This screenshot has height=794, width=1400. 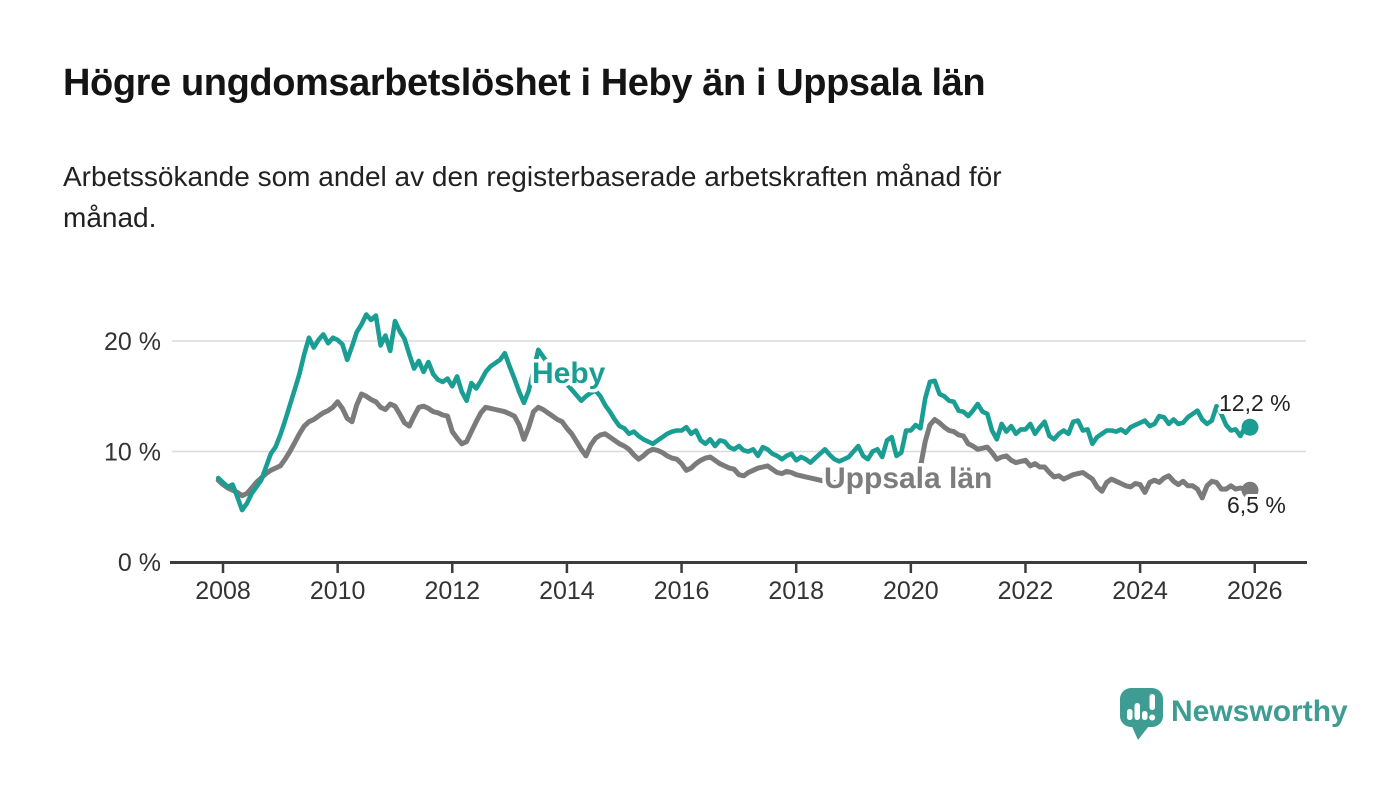 I want to click on x-axis-tick-label-2024: 2024, so click(x=1140, y=591).